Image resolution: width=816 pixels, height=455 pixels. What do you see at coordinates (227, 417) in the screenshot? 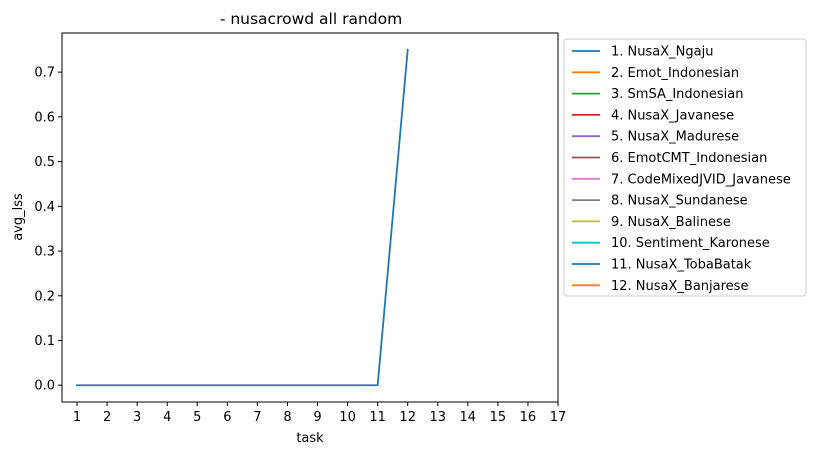
I see `x-tick-label: 6` at bounding box center [227, 417].